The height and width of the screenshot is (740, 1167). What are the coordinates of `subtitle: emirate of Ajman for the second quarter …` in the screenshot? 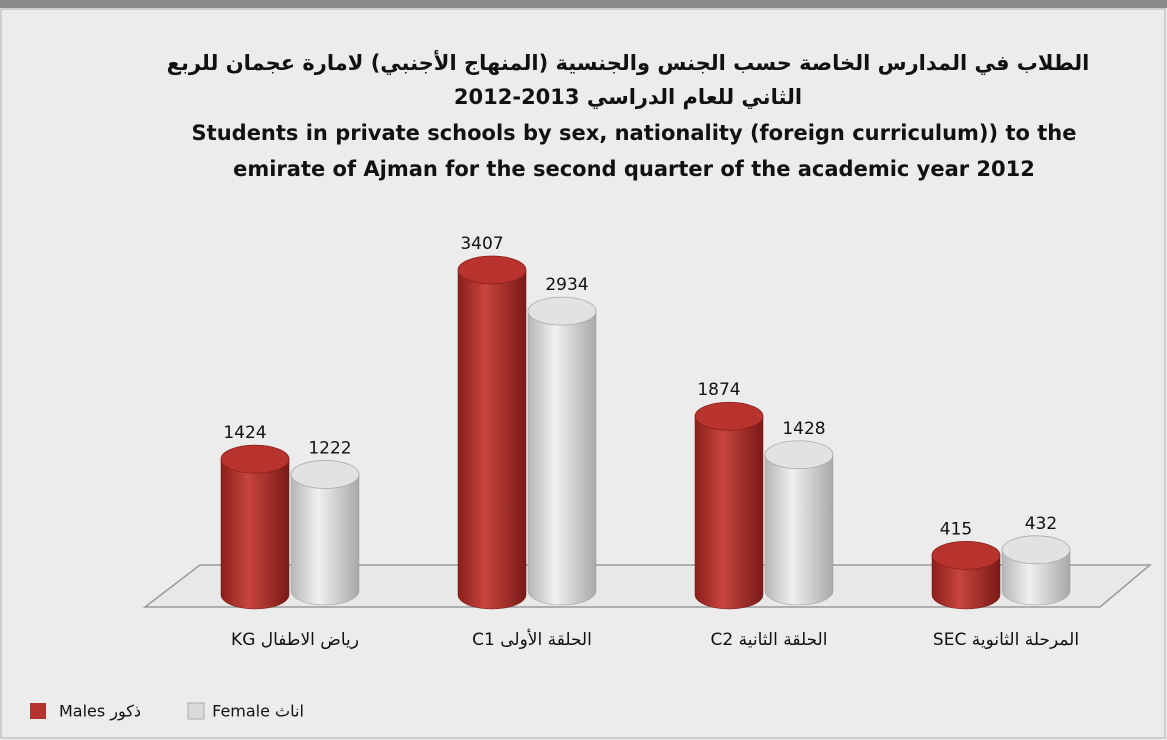 It's located at (634, 169).